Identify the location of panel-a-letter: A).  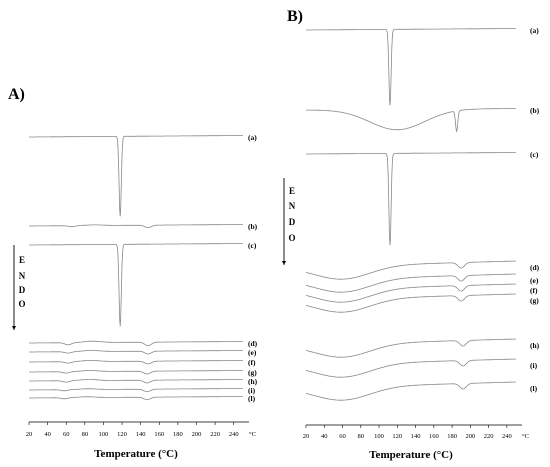
(16, 94).